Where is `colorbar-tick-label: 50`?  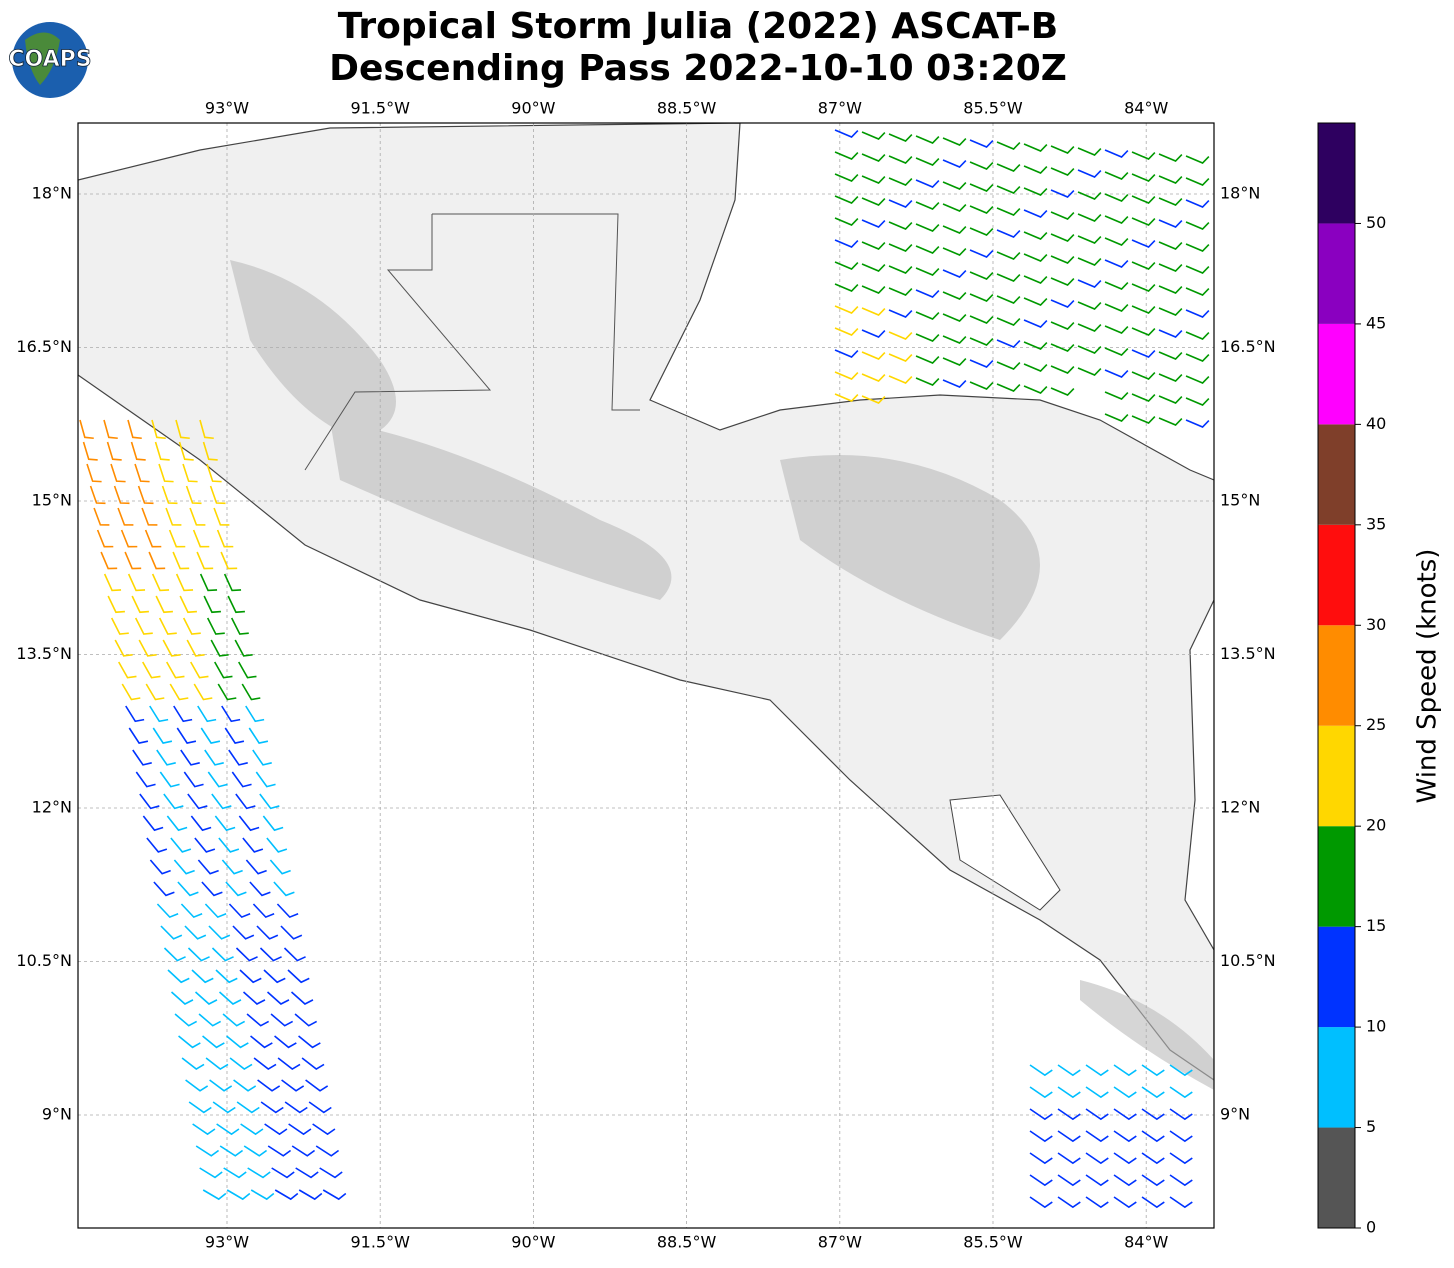 colorbar-tick-label: 50 is located at coordinates (1376, 222).